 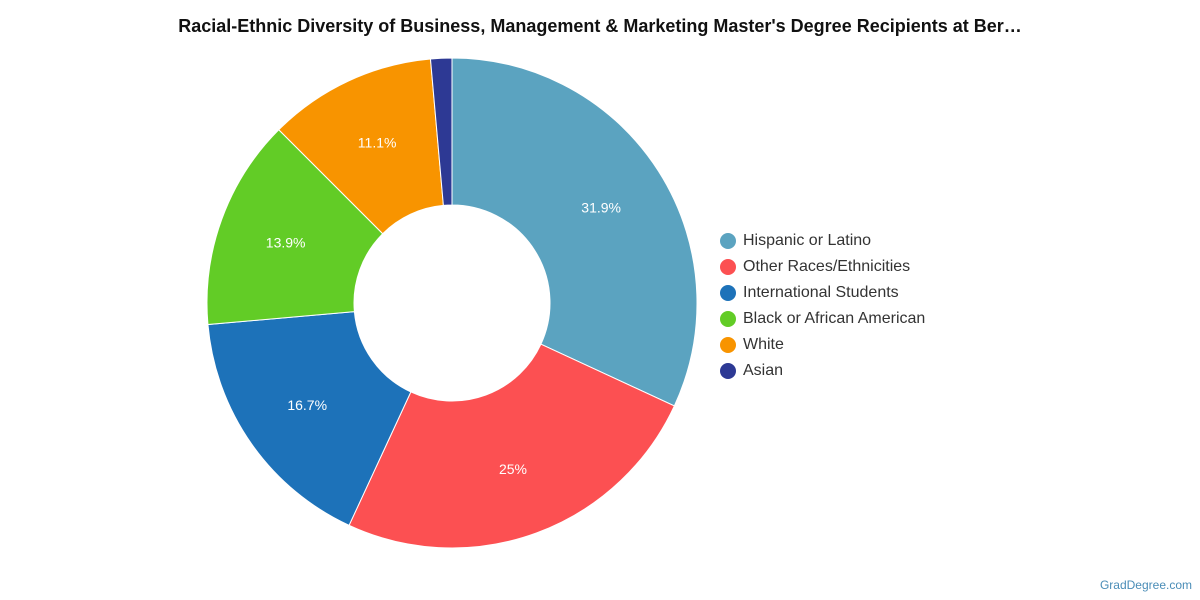 I want to click on legend-item: Black or African American, so click(x=822, y=319).